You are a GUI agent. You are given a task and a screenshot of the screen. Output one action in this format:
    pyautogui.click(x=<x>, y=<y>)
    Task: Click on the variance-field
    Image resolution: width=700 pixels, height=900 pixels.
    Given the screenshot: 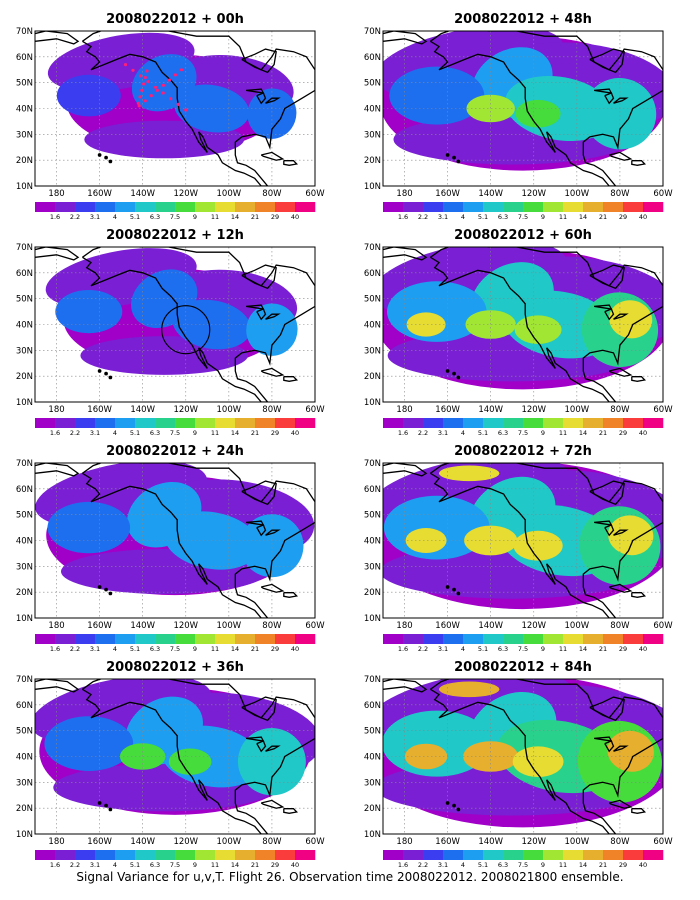 What is the action you would take?
    pyautogui.click(x=171, y=311)
    